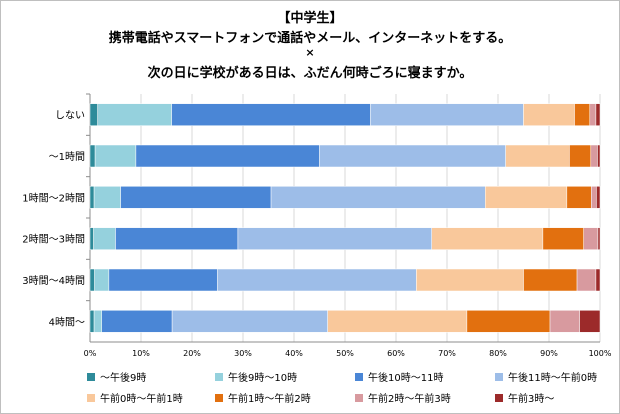 This screenshot has height=414, width=620. I want to click on legend-label: 午前2時～午前3時, so click(409, 399).